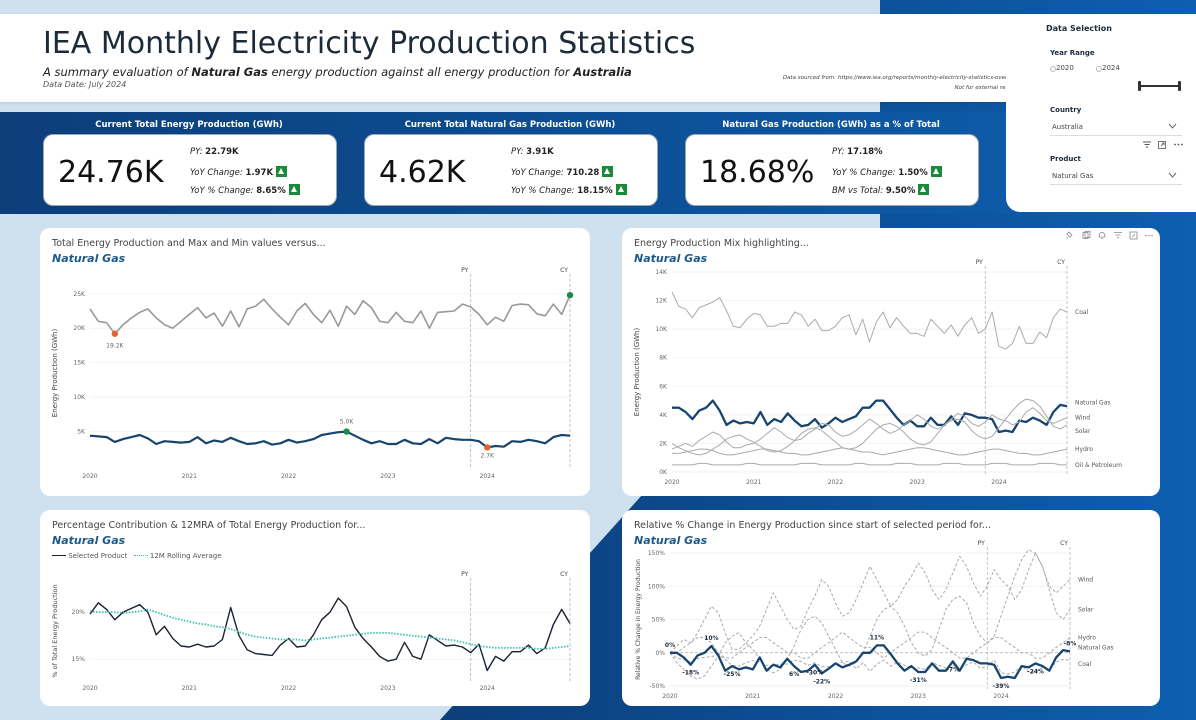 The image size is (1196, 720). Describe the element at coordinates (870, 451) in the screenshot. I see `series-line-hydro` at that location.